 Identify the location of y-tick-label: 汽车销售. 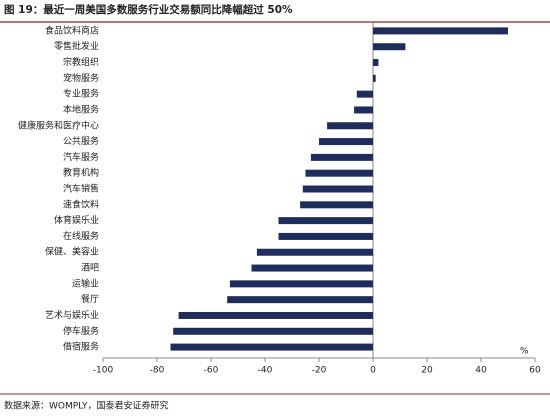
(81, 189).